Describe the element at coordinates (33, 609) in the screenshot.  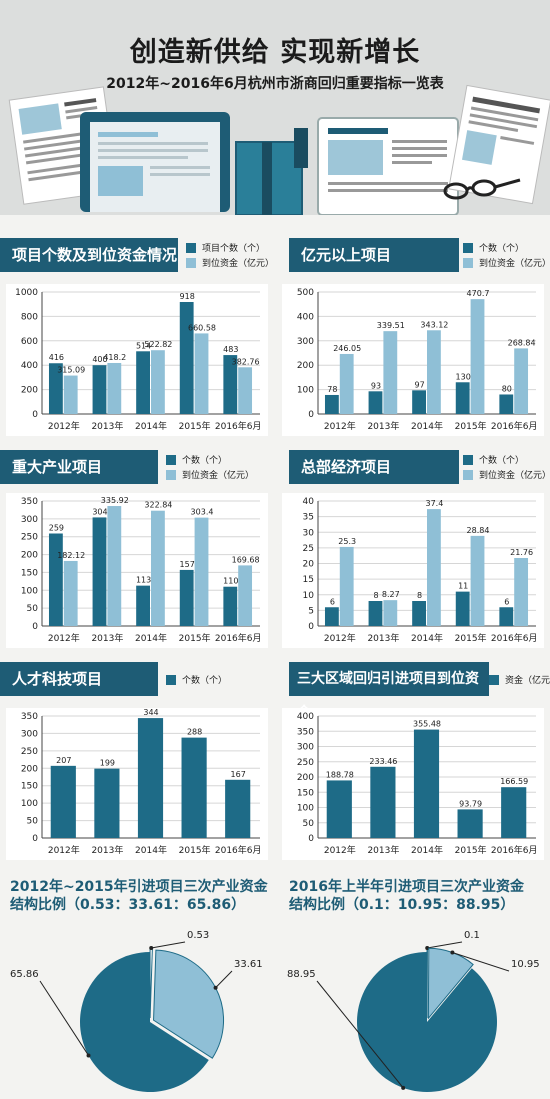
I see `y-tick-label: 50` at that location.